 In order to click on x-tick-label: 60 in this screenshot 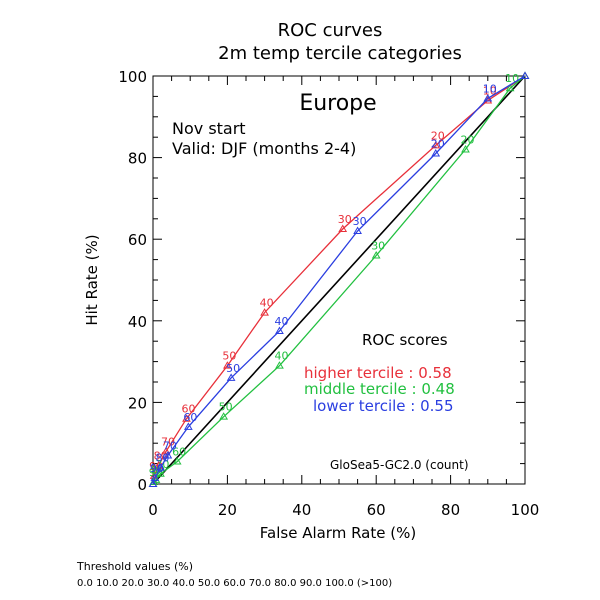, I will do `click(376, 510)`.